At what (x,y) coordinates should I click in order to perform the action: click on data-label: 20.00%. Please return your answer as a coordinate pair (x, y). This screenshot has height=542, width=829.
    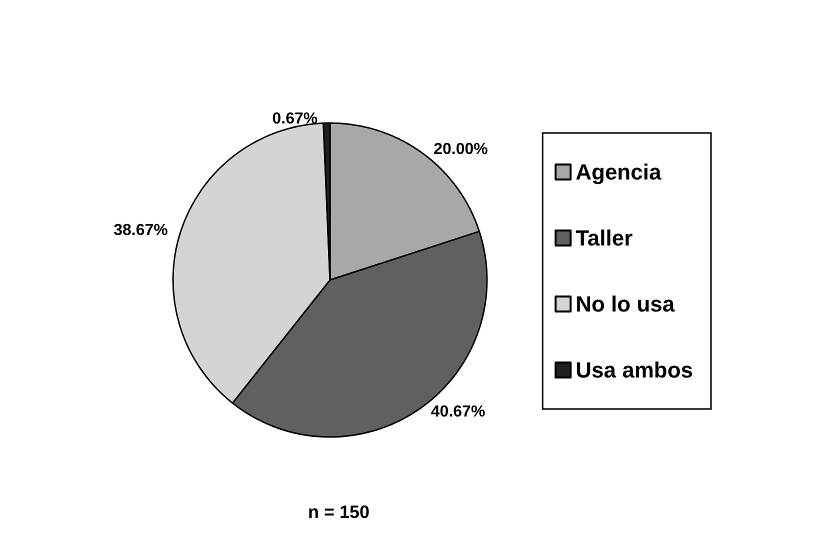
    Looking at the image, I should click on (461, 149).